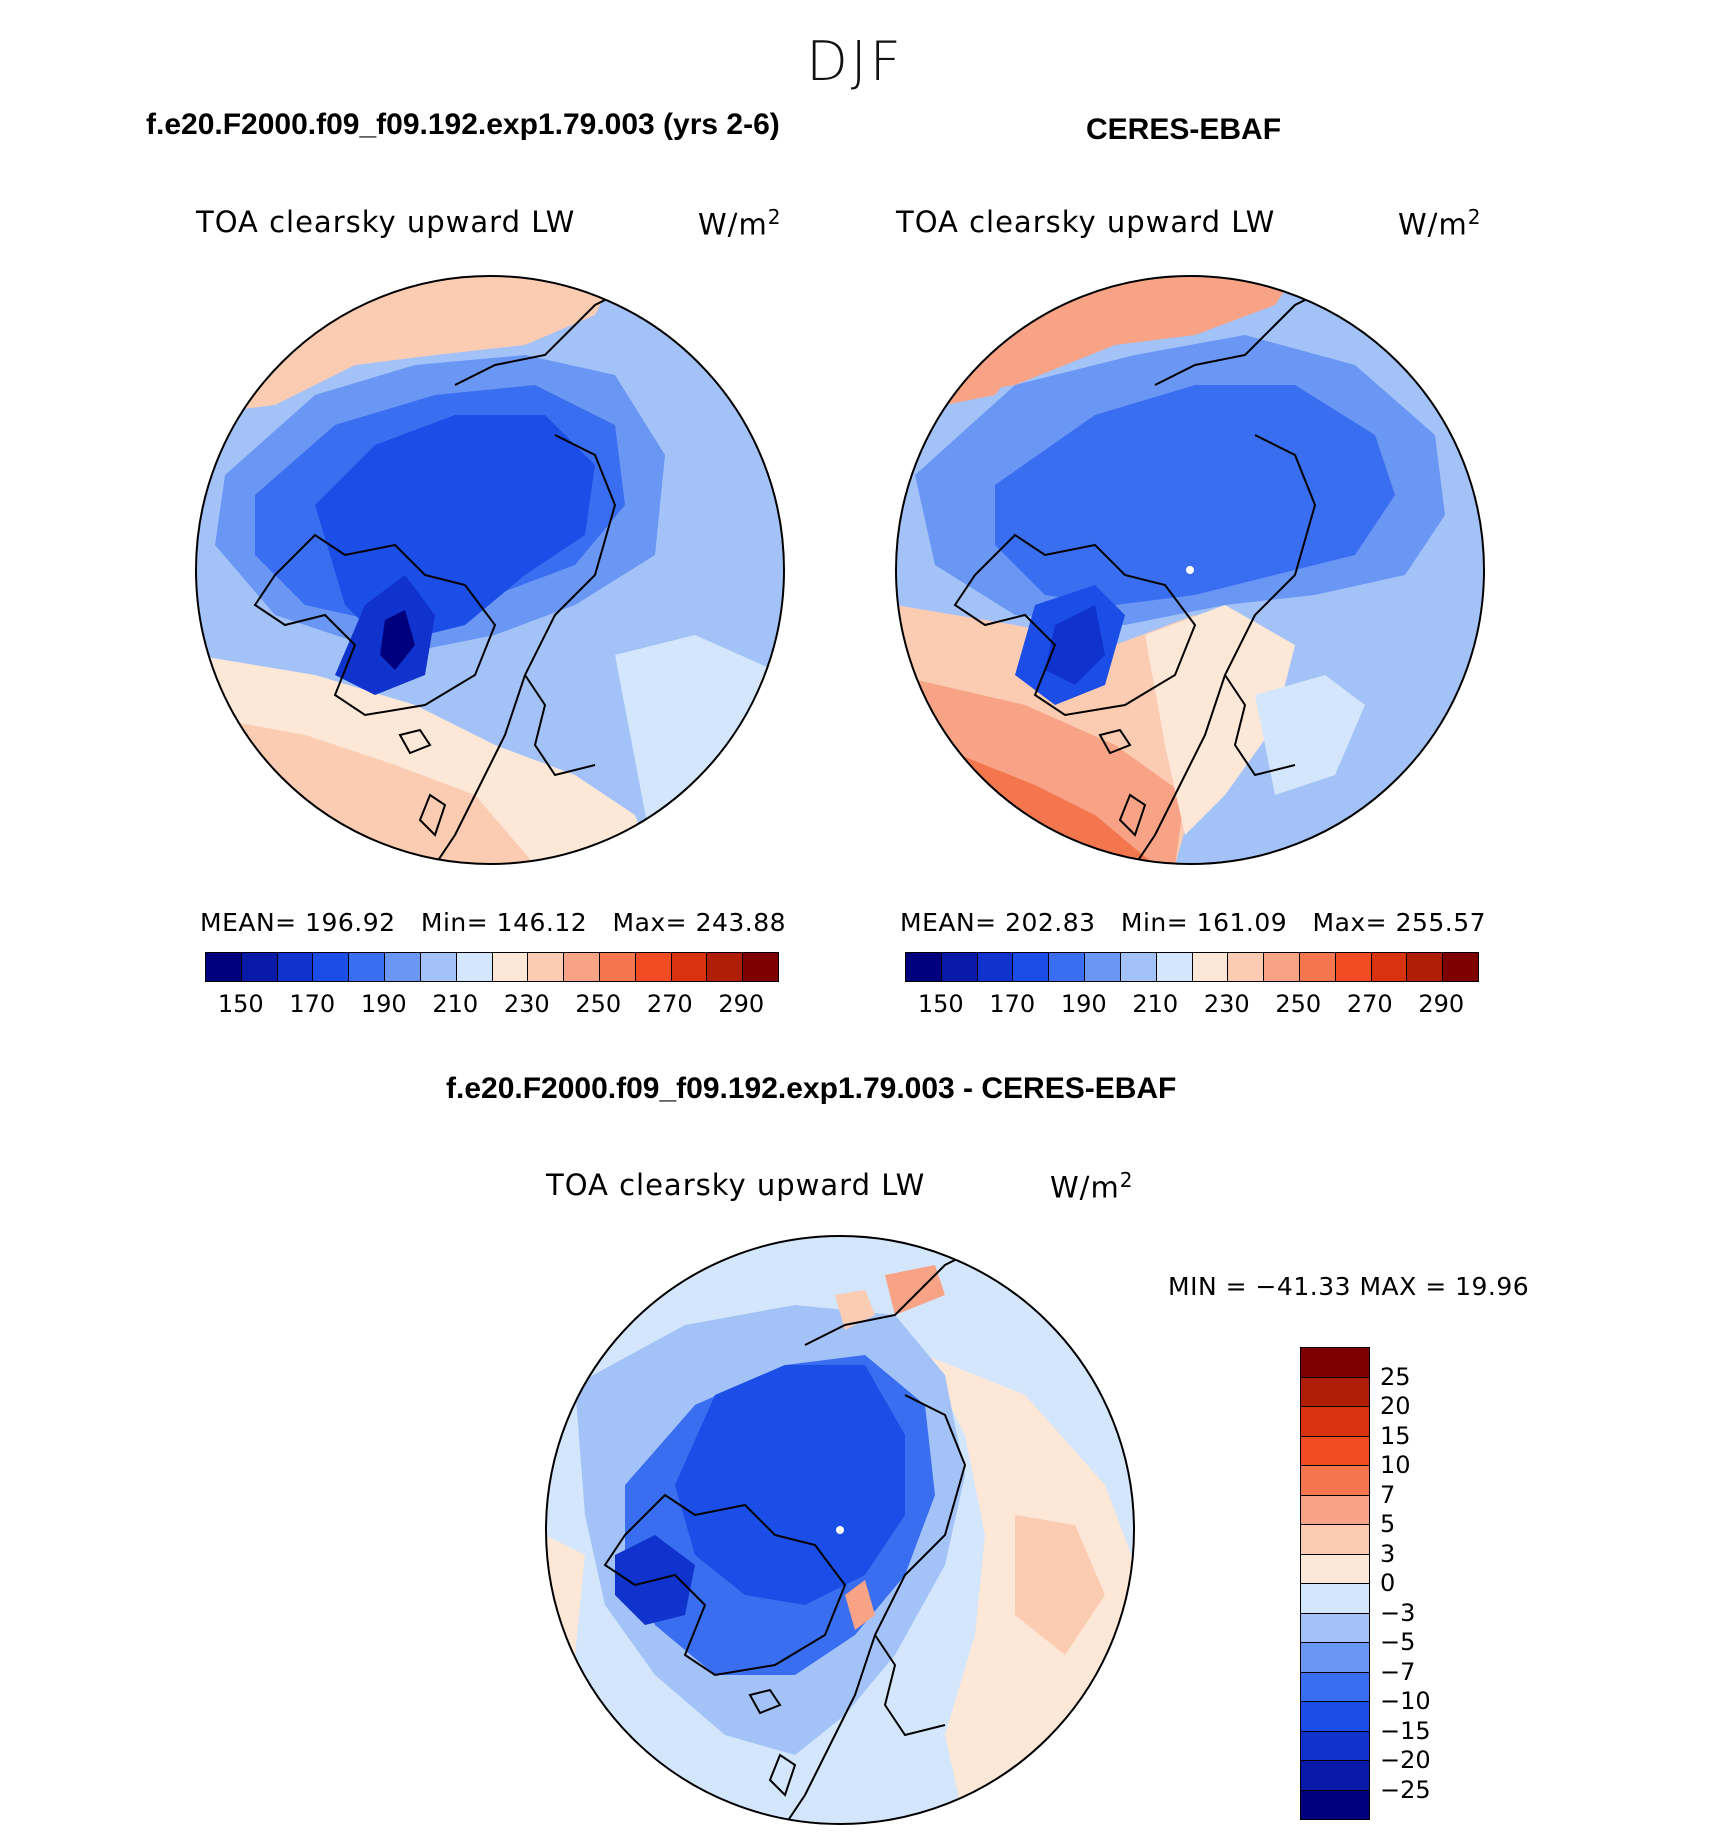 This screenshot has height=1840, width=1710. I want to click on colorbar-tick-label: 15, so click(1395, 1435).